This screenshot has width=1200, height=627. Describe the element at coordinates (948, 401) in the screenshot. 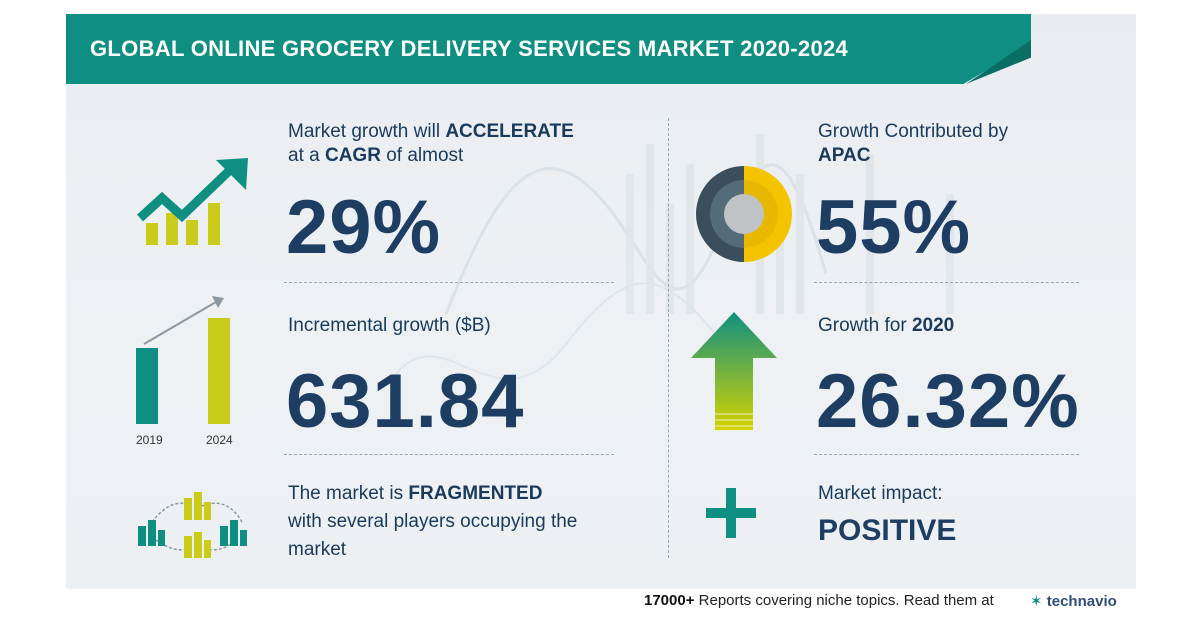

I see `year-growth-value: 26.32%` at that location.